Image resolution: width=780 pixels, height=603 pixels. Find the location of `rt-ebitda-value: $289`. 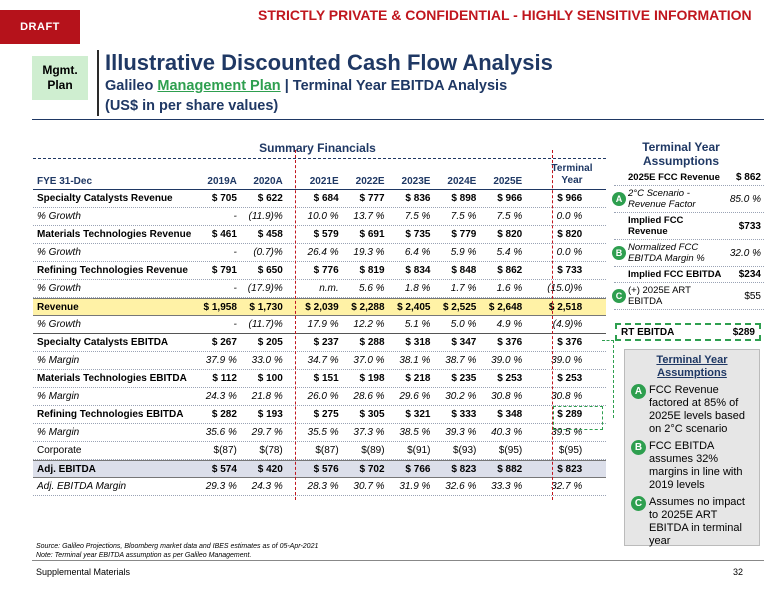

rt-ebitda-value: $289 is located at coordinates (743, 332).